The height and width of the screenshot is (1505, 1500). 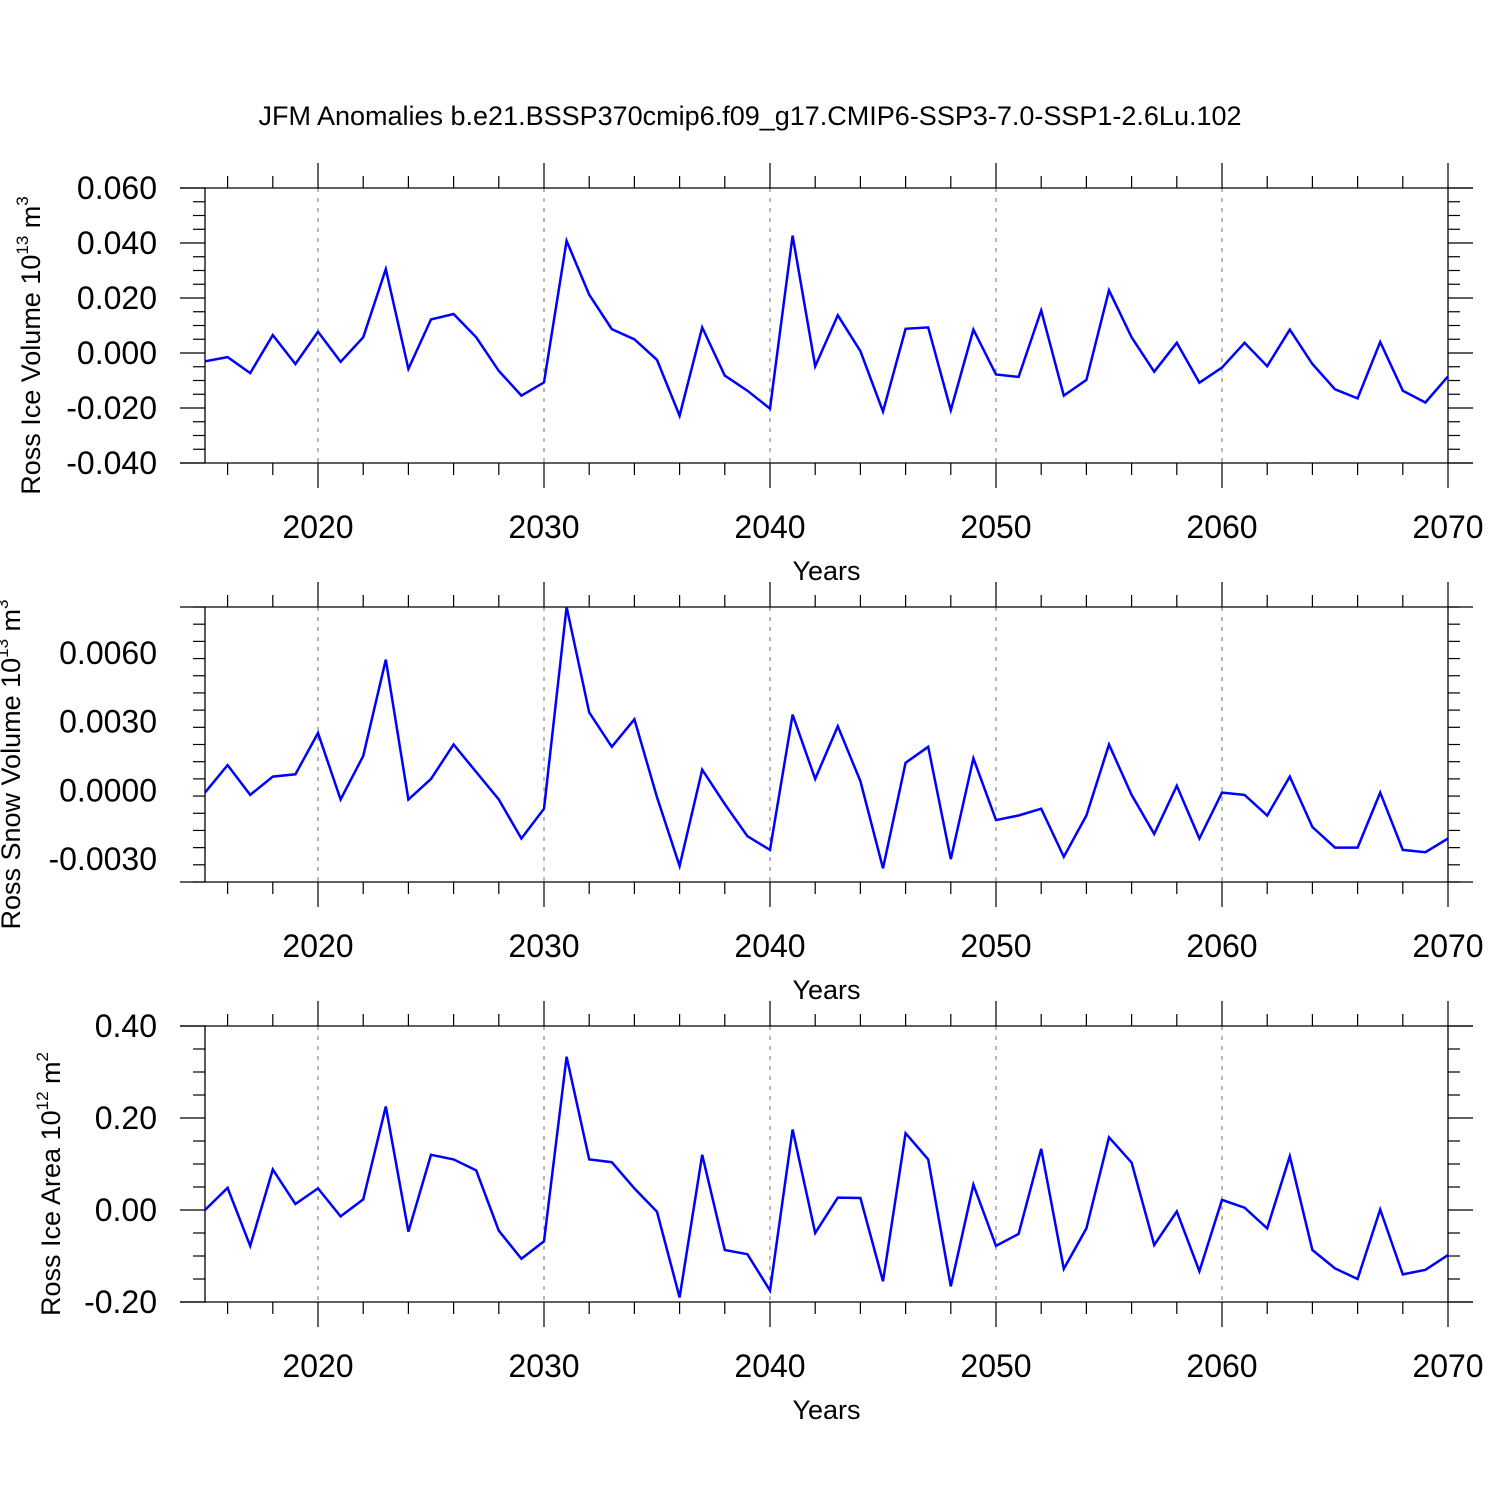 I want to click on y-tick-label: -0.20, so click(x=120, y=1302).